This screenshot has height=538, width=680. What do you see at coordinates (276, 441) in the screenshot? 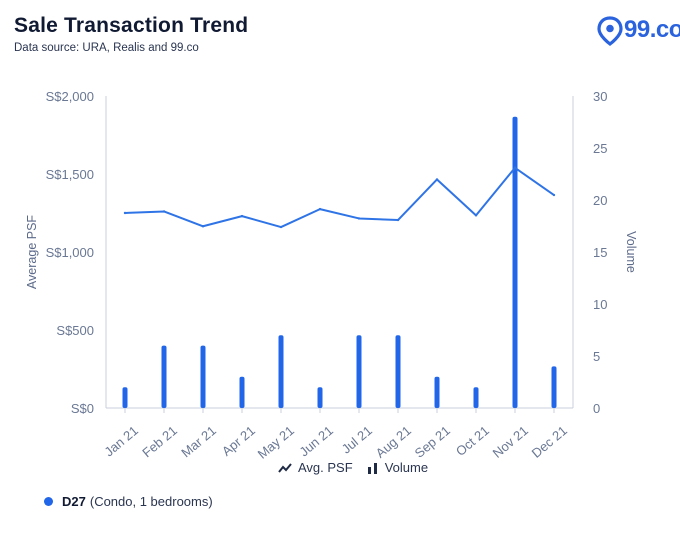
I see `x-tick-label: May 21` at bounding box center [276, 441].